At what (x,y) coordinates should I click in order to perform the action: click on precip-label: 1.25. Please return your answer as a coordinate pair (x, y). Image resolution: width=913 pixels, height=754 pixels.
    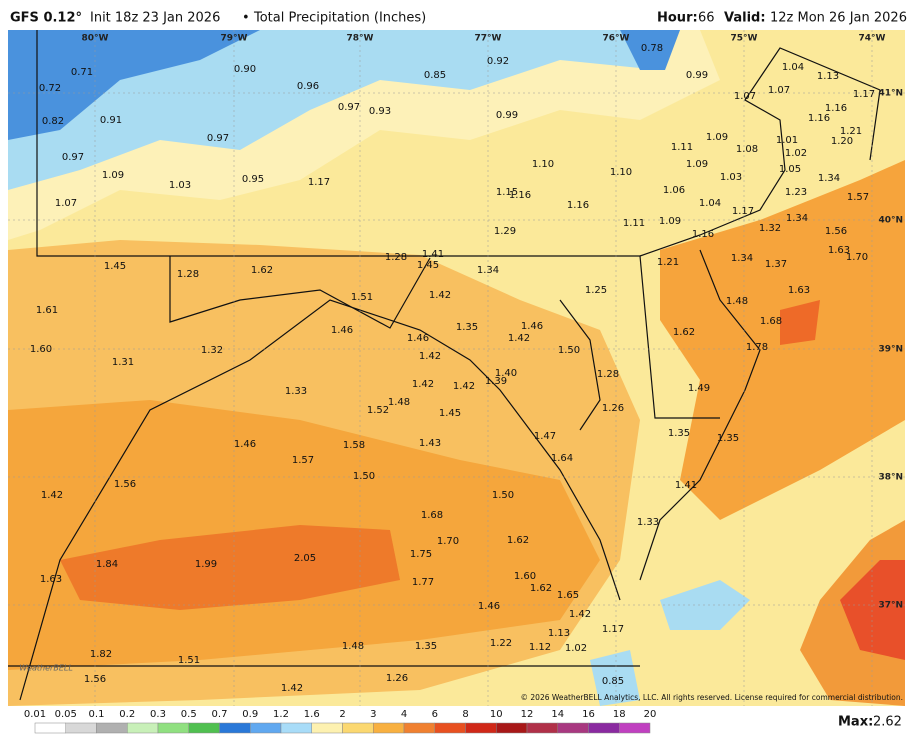
    Looking at the image, I should click on (596, 290).